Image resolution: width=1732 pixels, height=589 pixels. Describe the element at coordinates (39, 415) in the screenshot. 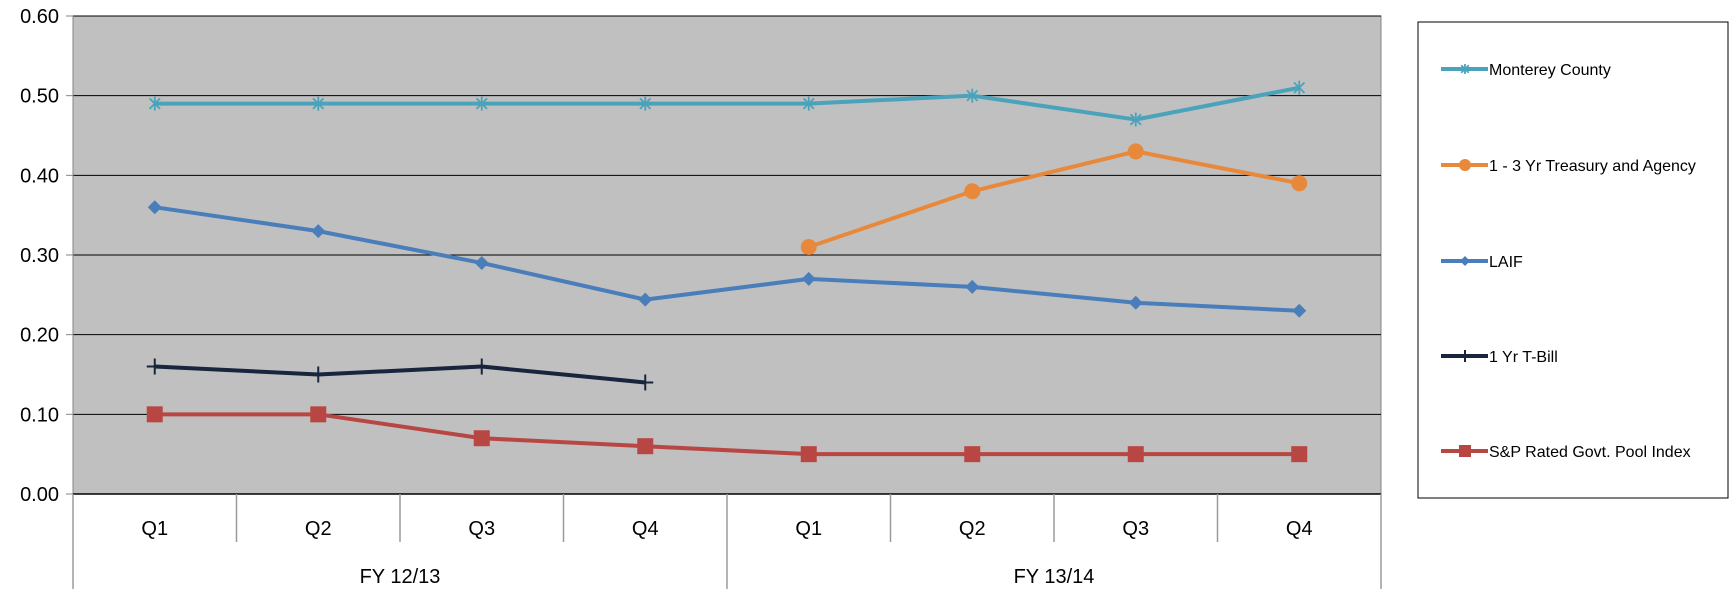

I see `y-tick-label: 0.10` at that location.